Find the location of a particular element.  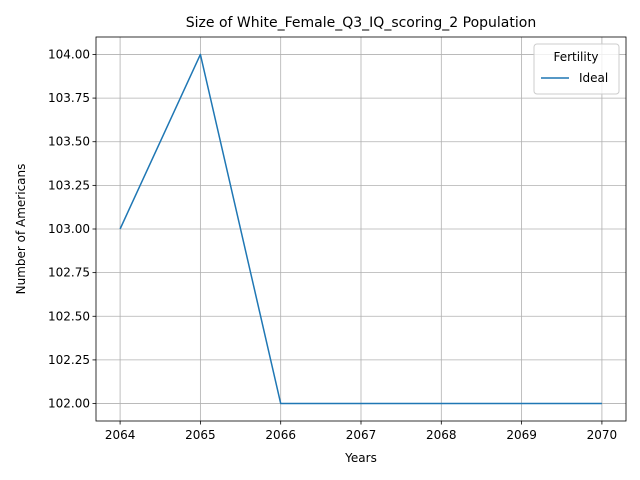

y-tick-label: 104.00 is located at coordinates (69, 54).